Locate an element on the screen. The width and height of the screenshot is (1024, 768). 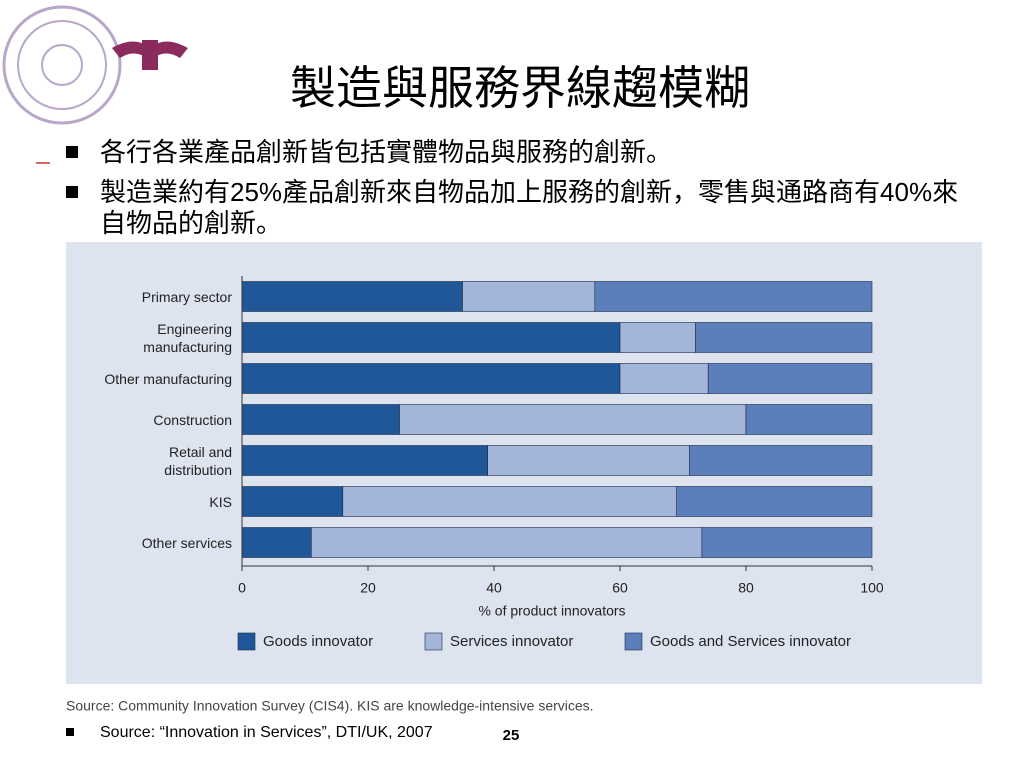
legend-label: Services innovator is located at coordinates (511, 641).